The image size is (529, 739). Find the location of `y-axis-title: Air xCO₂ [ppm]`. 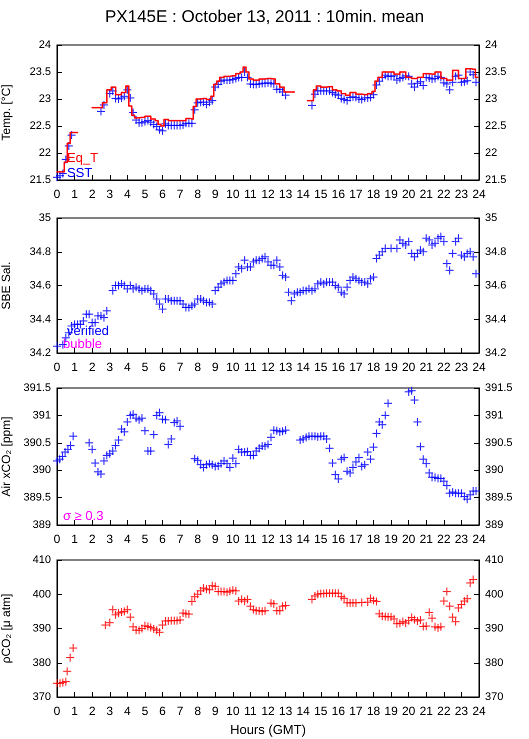

y-axis-title: Air xCO₂ [ppm] is located at coordinates (6, 456).